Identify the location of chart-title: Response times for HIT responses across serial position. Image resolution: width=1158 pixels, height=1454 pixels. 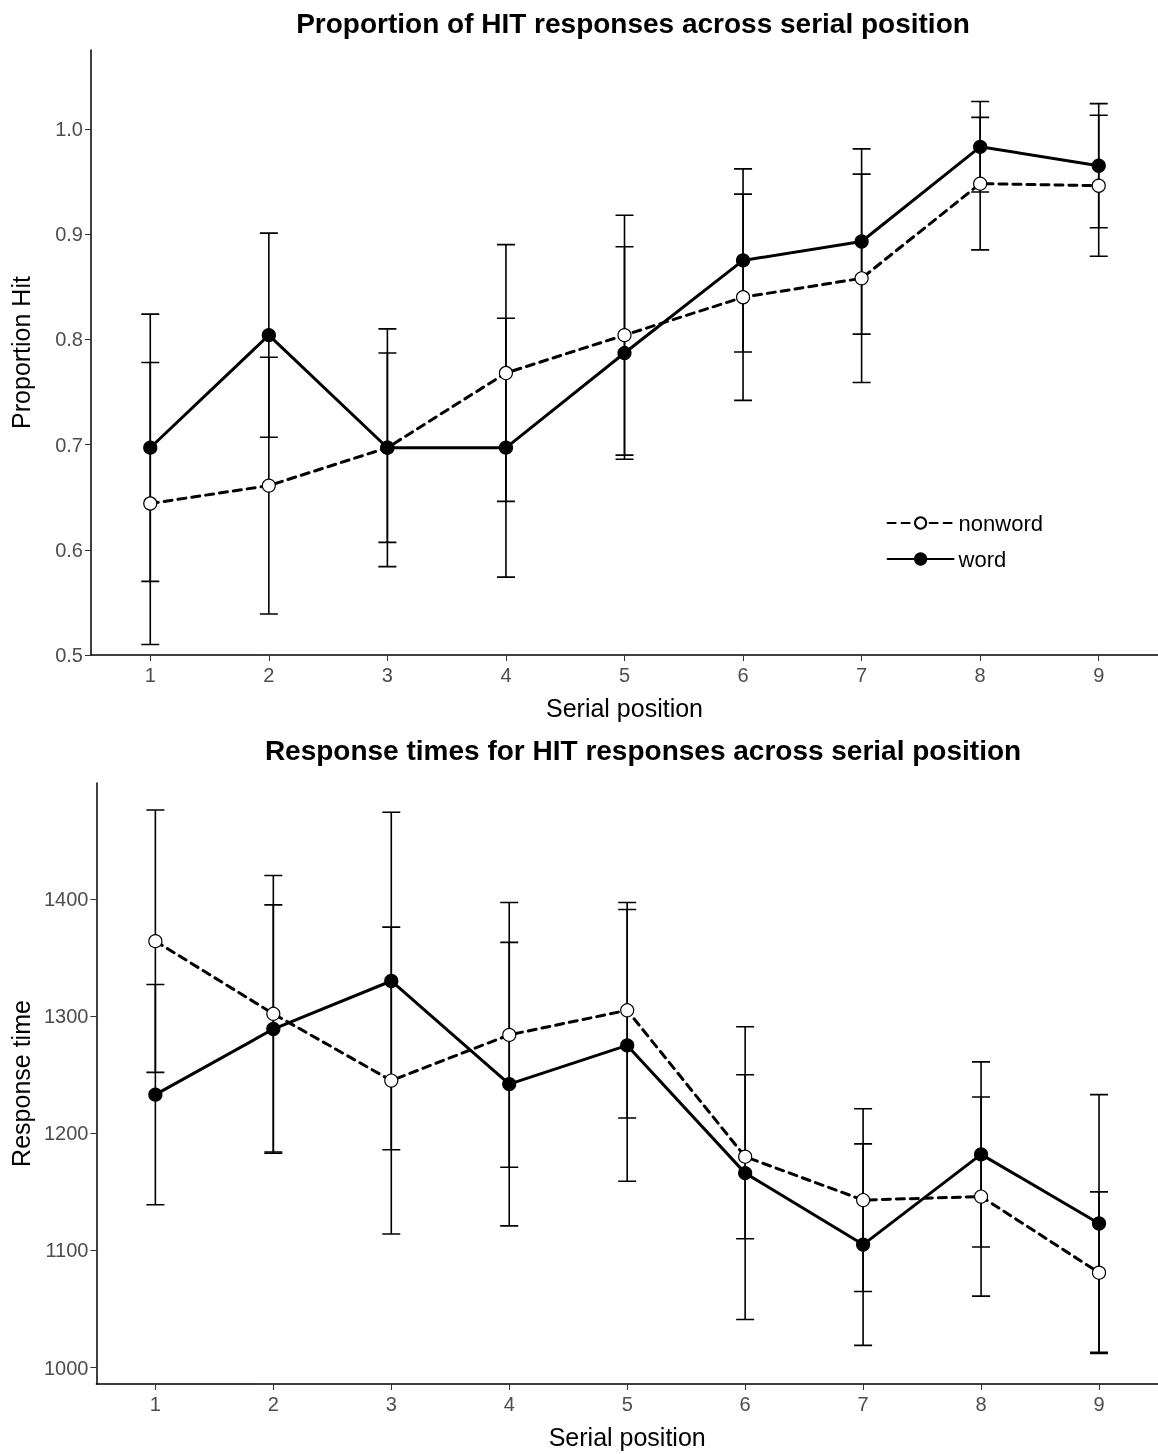
(643, 750).